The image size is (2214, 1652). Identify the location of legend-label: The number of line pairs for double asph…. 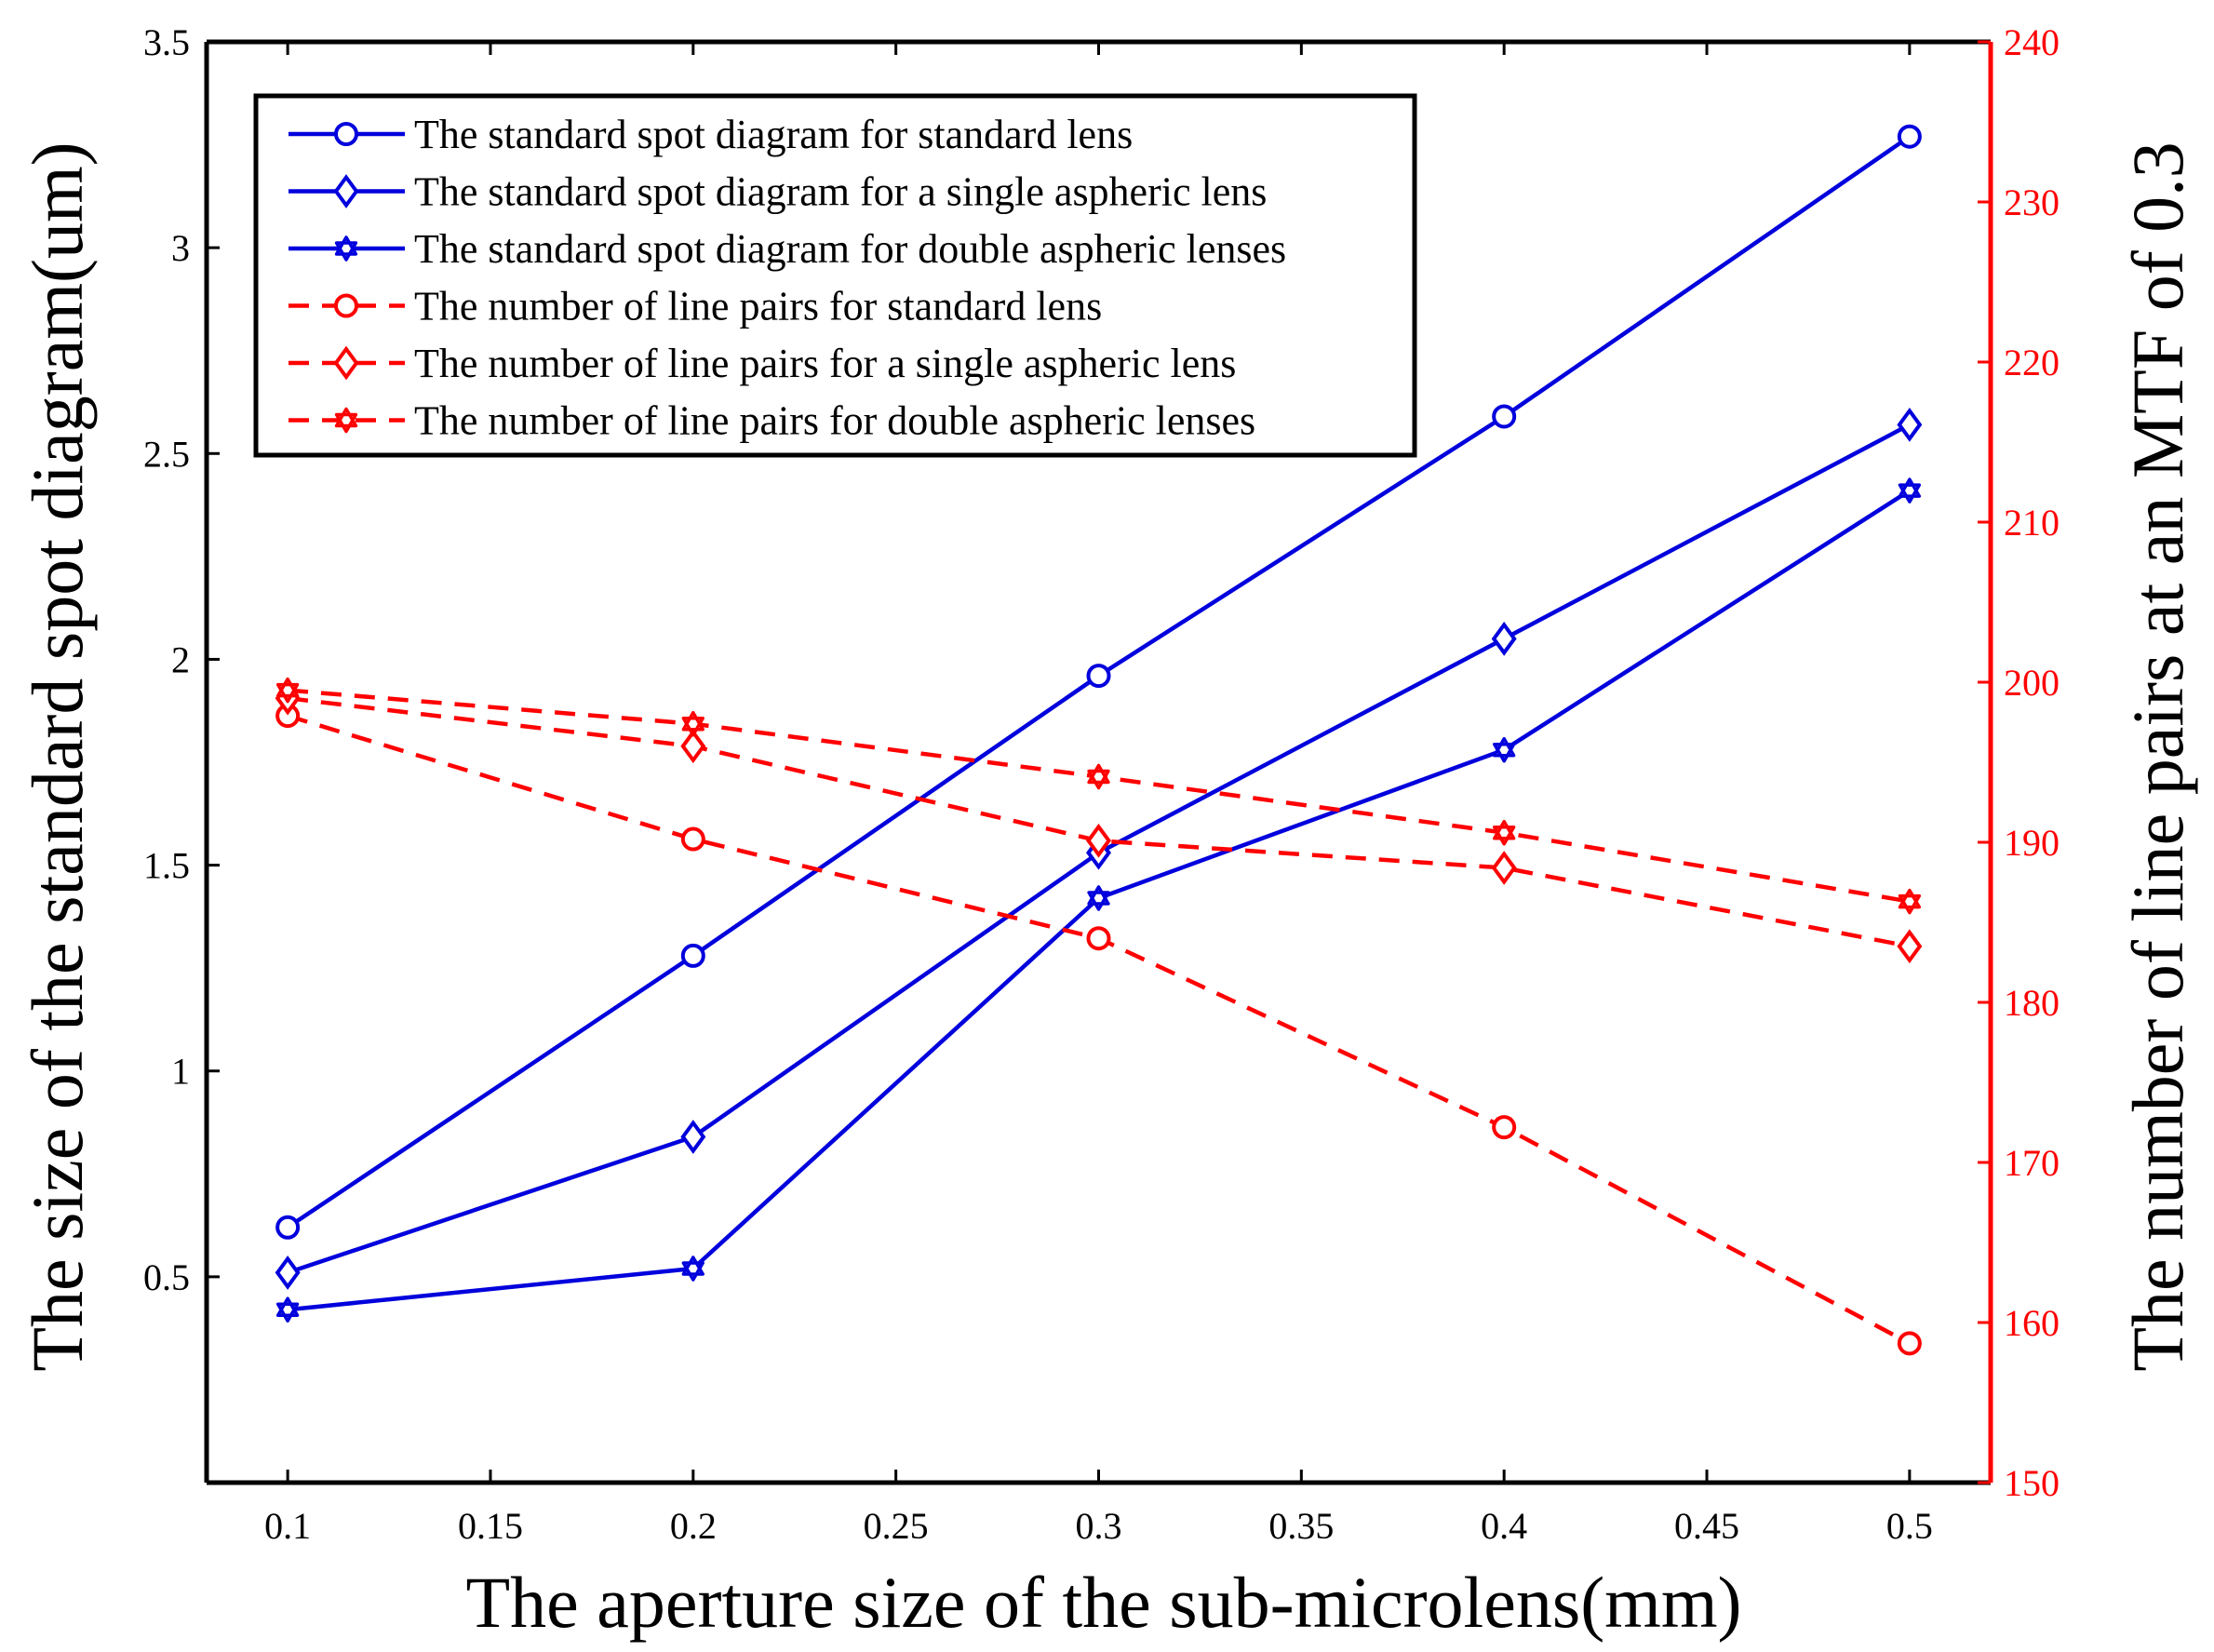
(834, 421).